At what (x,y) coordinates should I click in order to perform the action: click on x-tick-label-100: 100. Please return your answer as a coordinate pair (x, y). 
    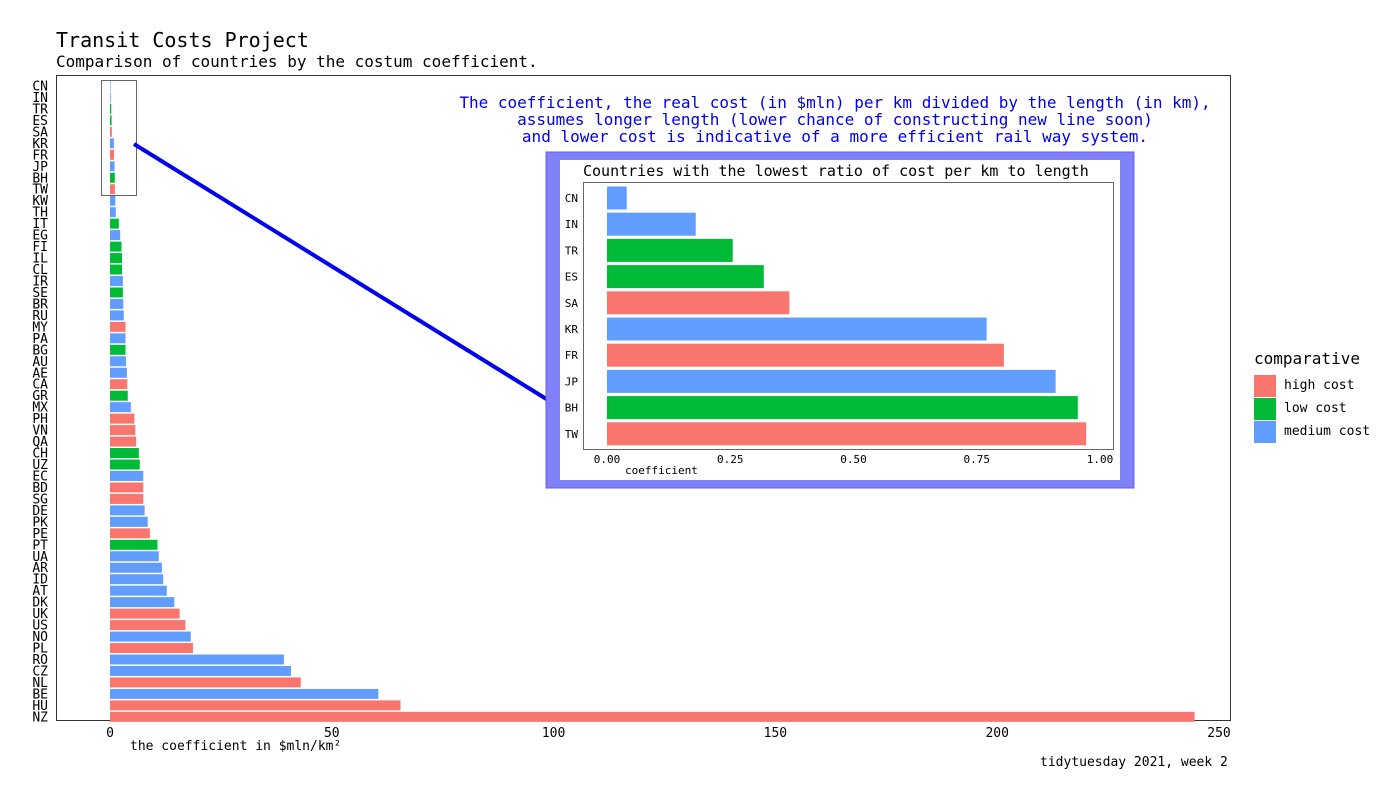
    Looking at the image, I should click on (553, 733).